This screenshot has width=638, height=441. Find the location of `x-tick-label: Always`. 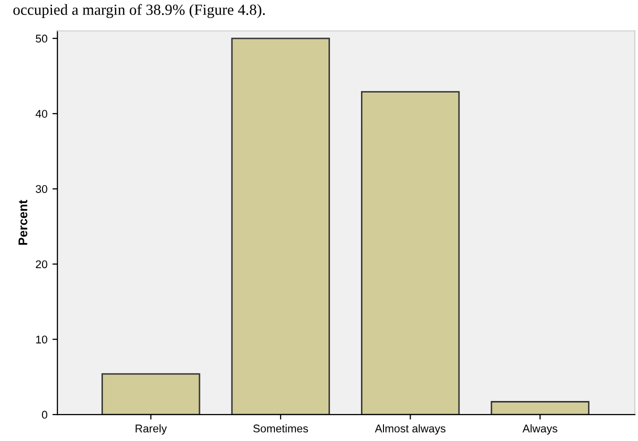

x-tick-label: Always is located at coordinates (540, 429).